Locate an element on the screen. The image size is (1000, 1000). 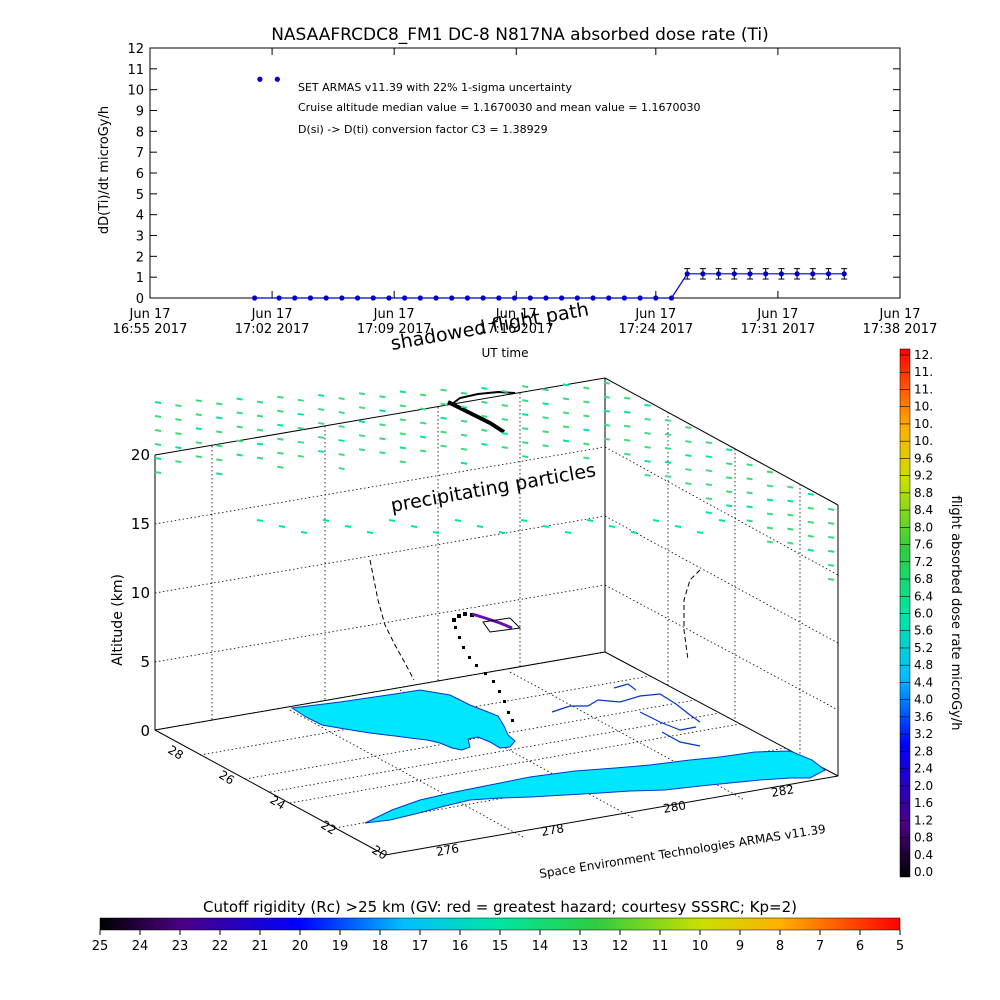
dose-colorbar-tick-label: 7.6 is located at coordinates (923, 545).